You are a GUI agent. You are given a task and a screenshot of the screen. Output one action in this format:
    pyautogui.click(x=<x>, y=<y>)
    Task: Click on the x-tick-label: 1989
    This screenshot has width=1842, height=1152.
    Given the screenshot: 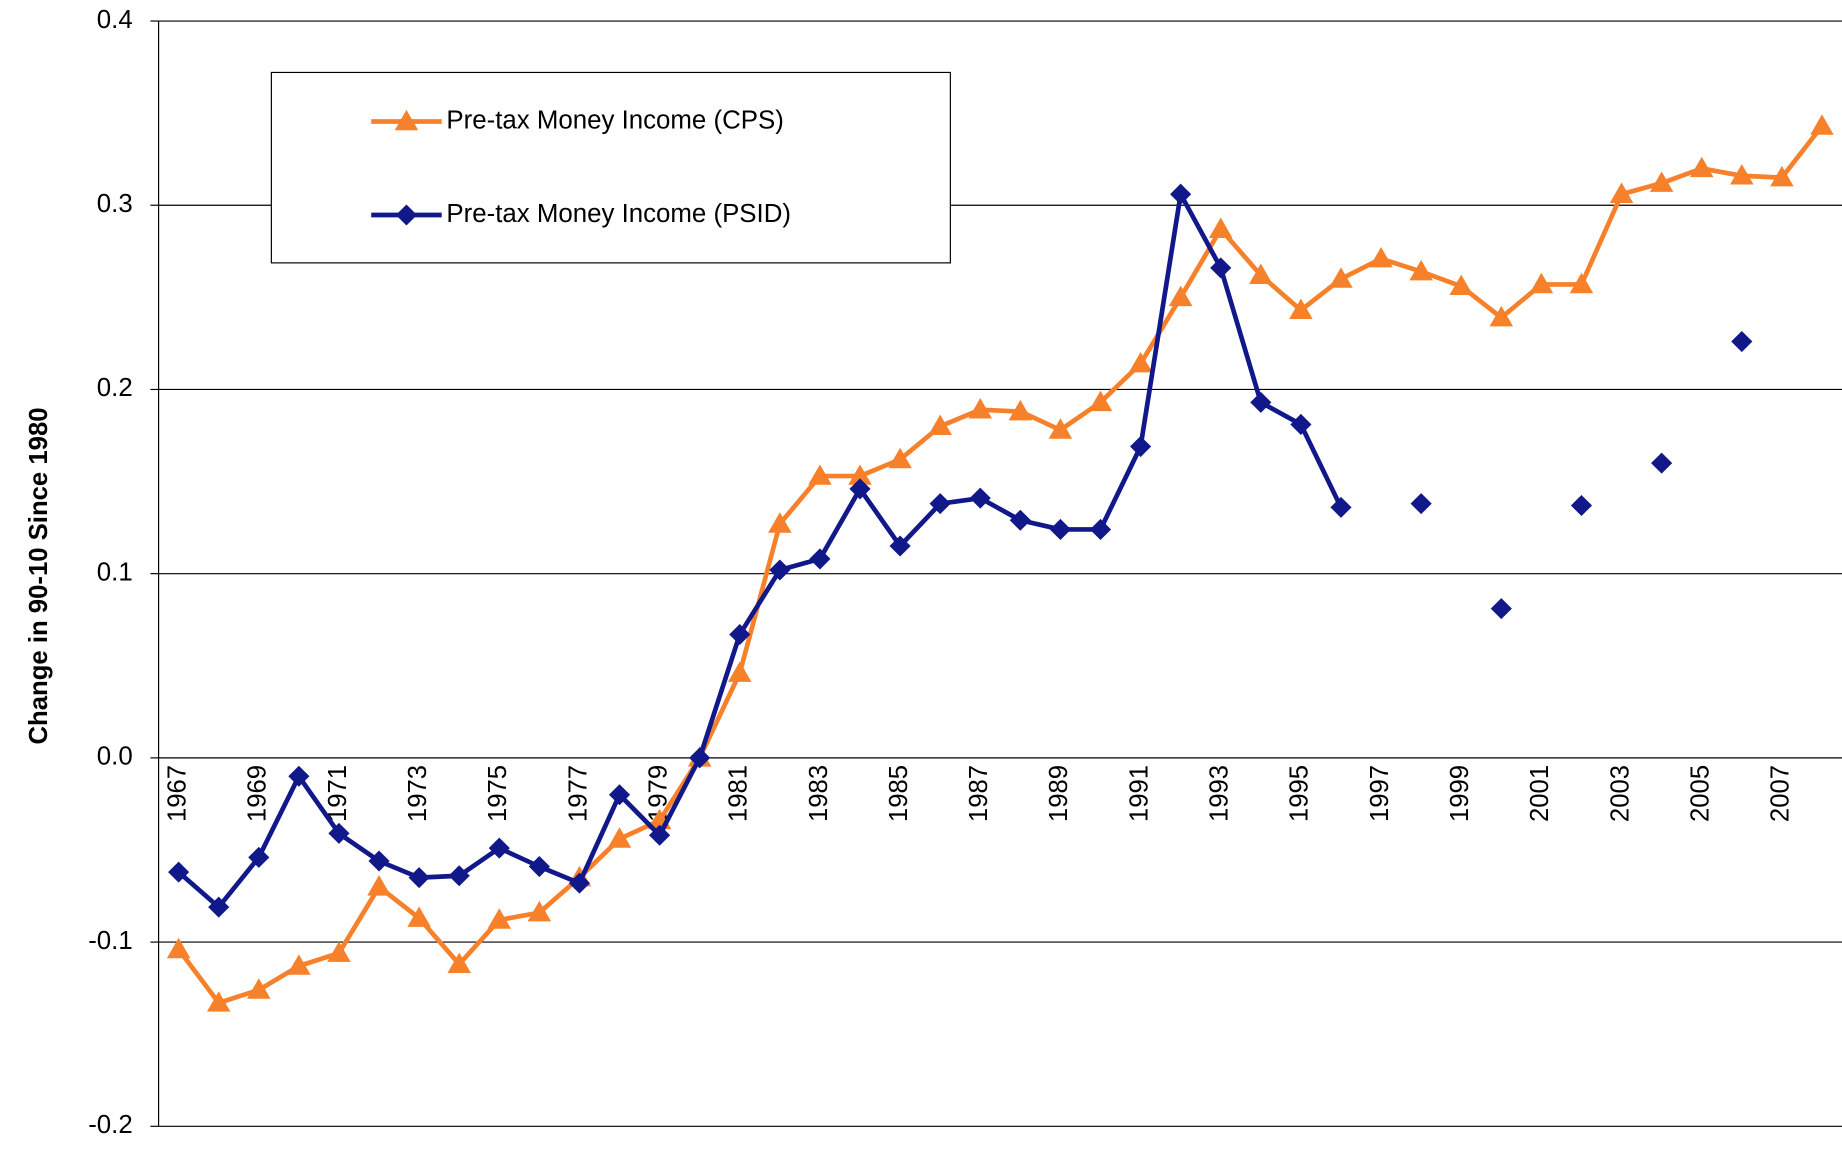 What is the action you would take?
    pyautogui.click(x=1059, y=793)
    